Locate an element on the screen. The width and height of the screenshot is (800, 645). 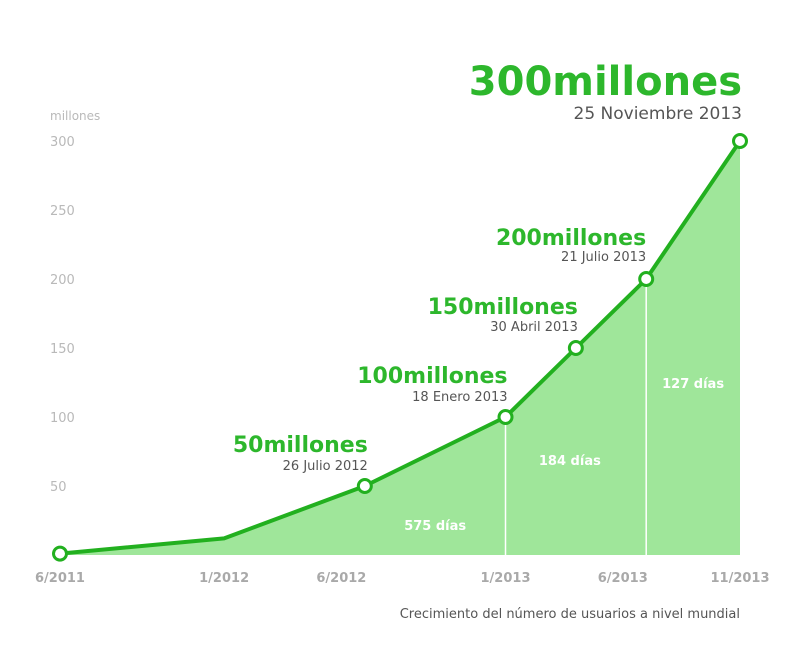
x-tick-label: 1/2012 is located at coordinates (224, 578).